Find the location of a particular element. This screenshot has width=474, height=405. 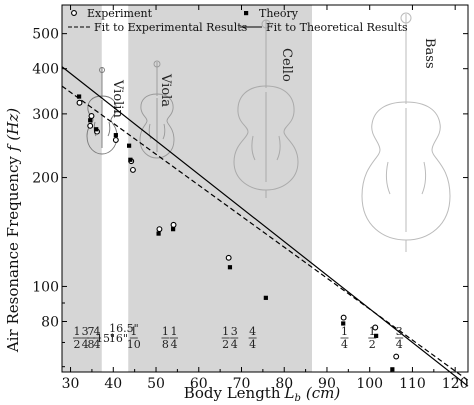

size-label-13-numerator: 4 is located at coordinates (252, 331).